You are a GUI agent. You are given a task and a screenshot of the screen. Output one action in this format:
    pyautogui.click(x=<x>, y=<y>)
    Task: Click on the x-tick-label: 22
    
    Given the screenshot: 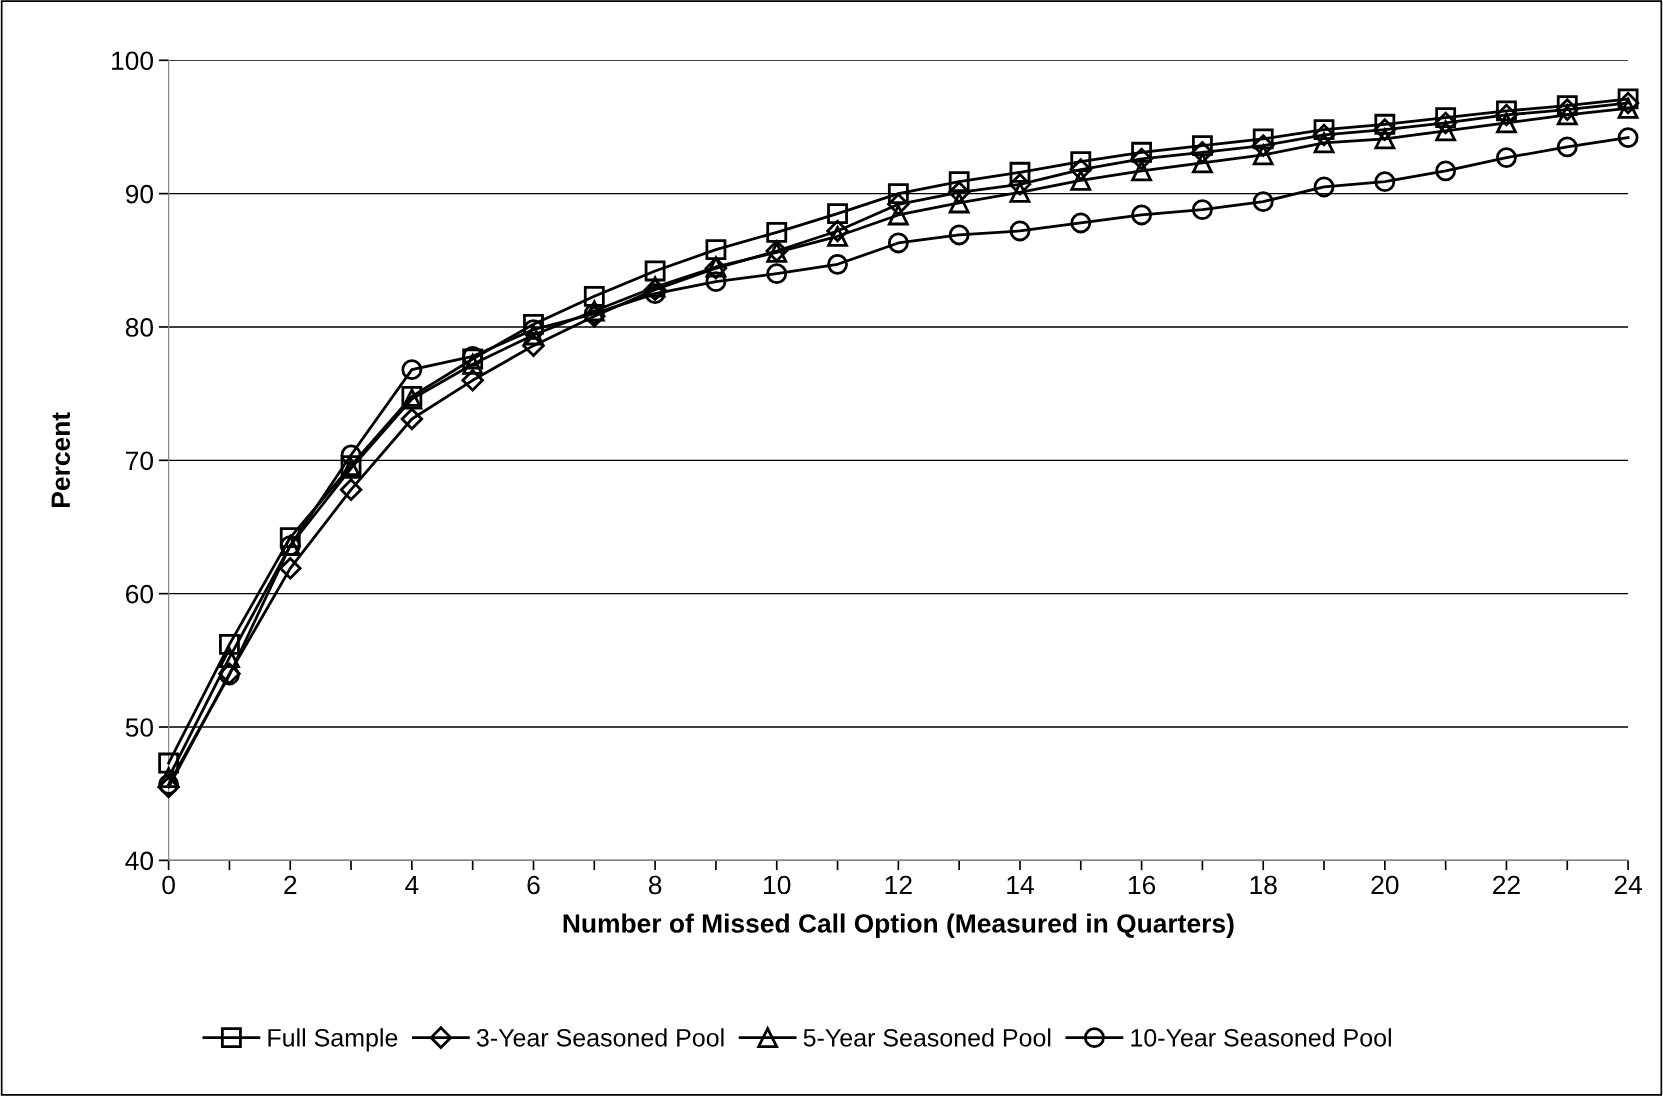 What is the action you would take?
    pyautogui.click(x=1506, y=885)
    